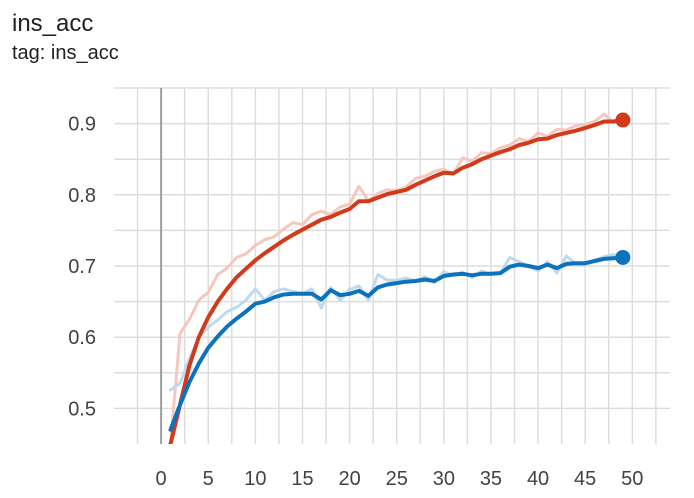  I want to click on x-axis-tick-labels: 0 5 10 15 20 25 30 35 40 45 50, so click(400, 479).